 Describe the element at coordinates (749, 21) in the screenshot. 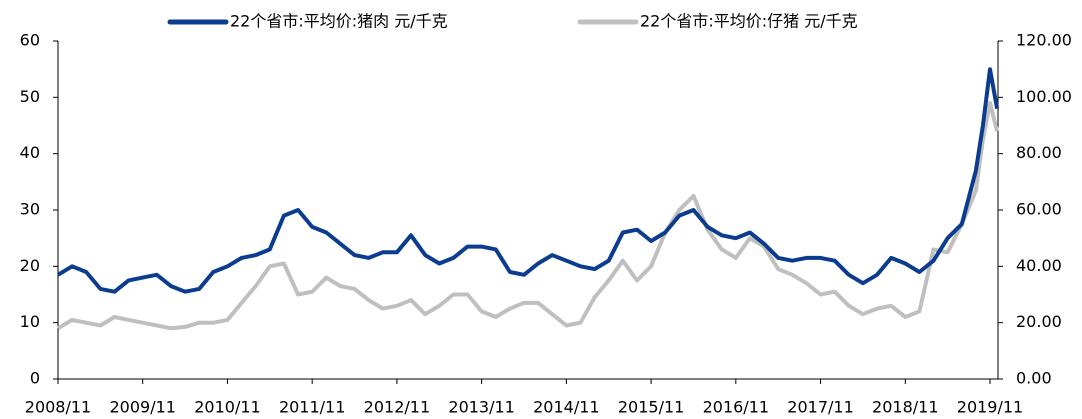

I see `legend-label: 22个省市:平均价:仔猪 元/千克` at that location.